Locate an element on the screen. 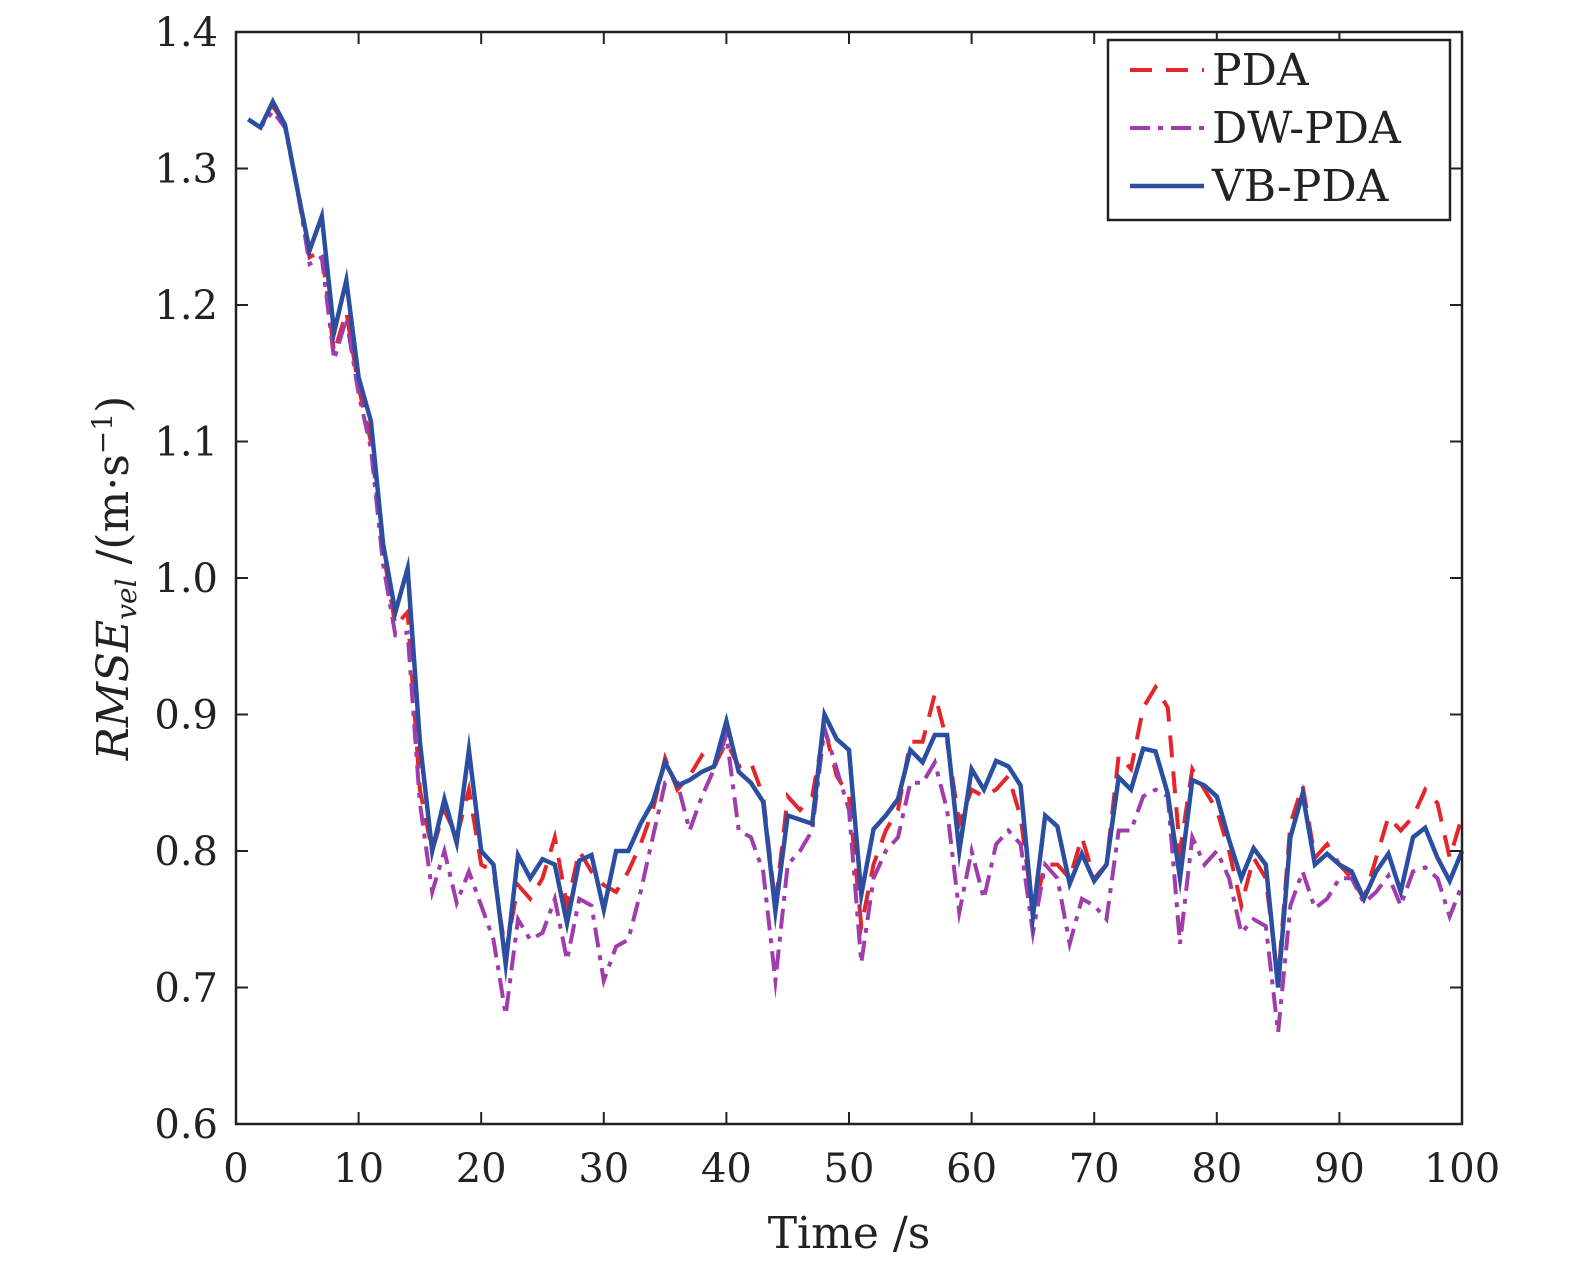  x-tick-label: 50 is located at coordinates (849, 1169).